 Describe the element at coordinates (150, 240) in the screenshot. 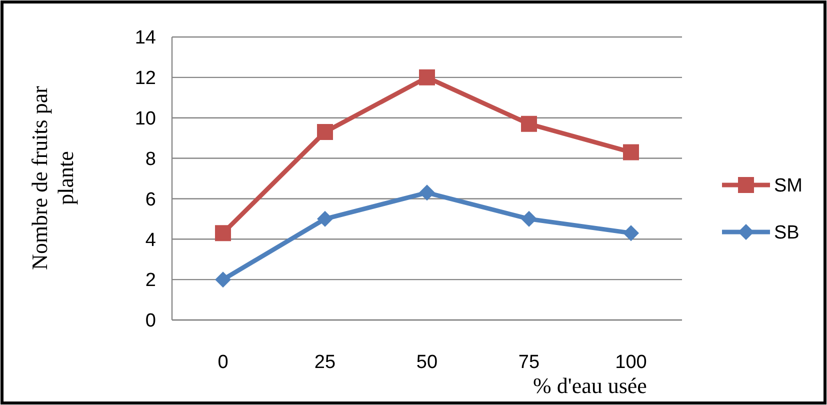

I see `y-tick-label: 4` at that location.